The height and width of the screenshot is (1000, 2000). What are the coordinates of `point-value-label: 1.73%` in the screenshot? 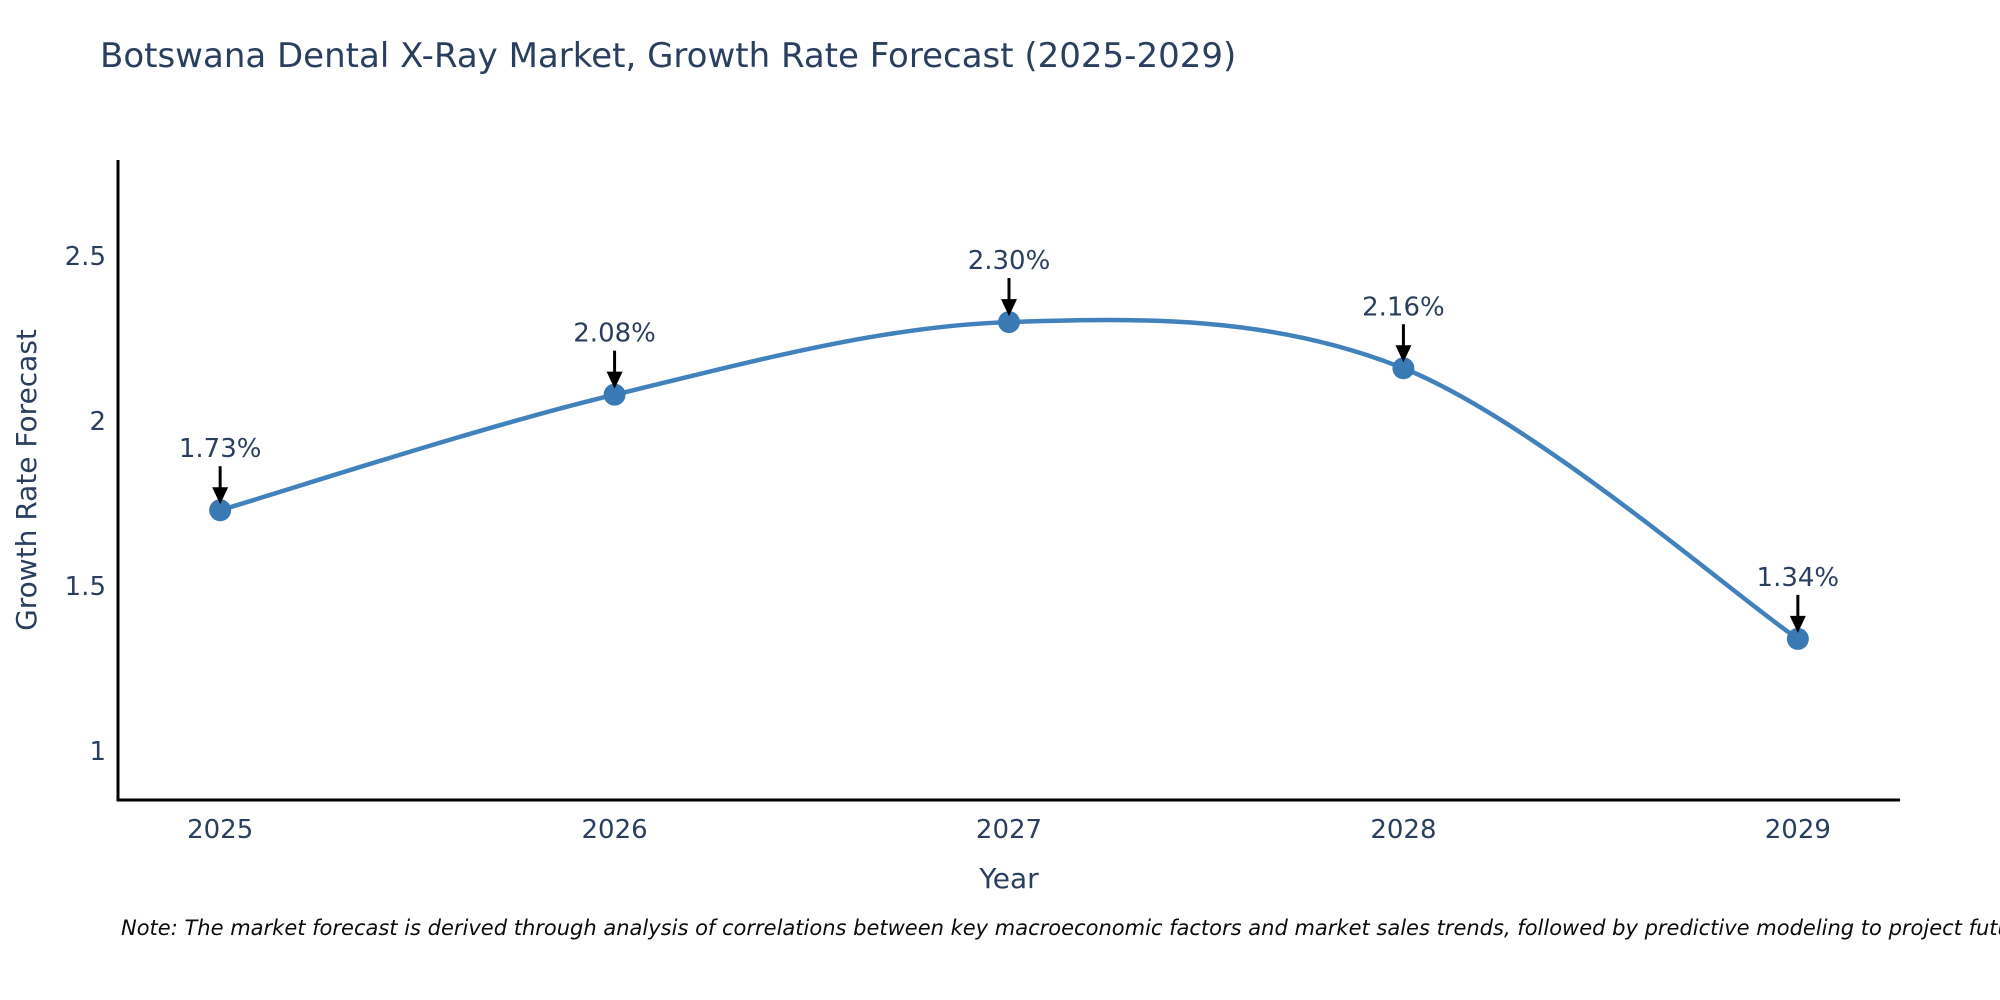 It's located at (220, 449).